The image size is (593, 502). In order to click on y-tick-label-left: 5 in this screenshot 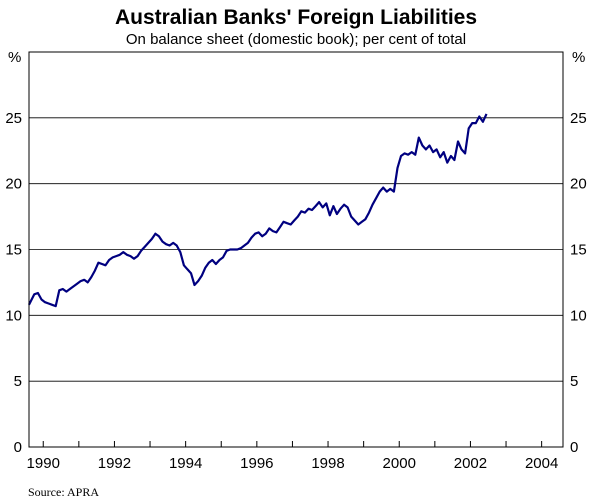, I will do `click(18, 381)`.